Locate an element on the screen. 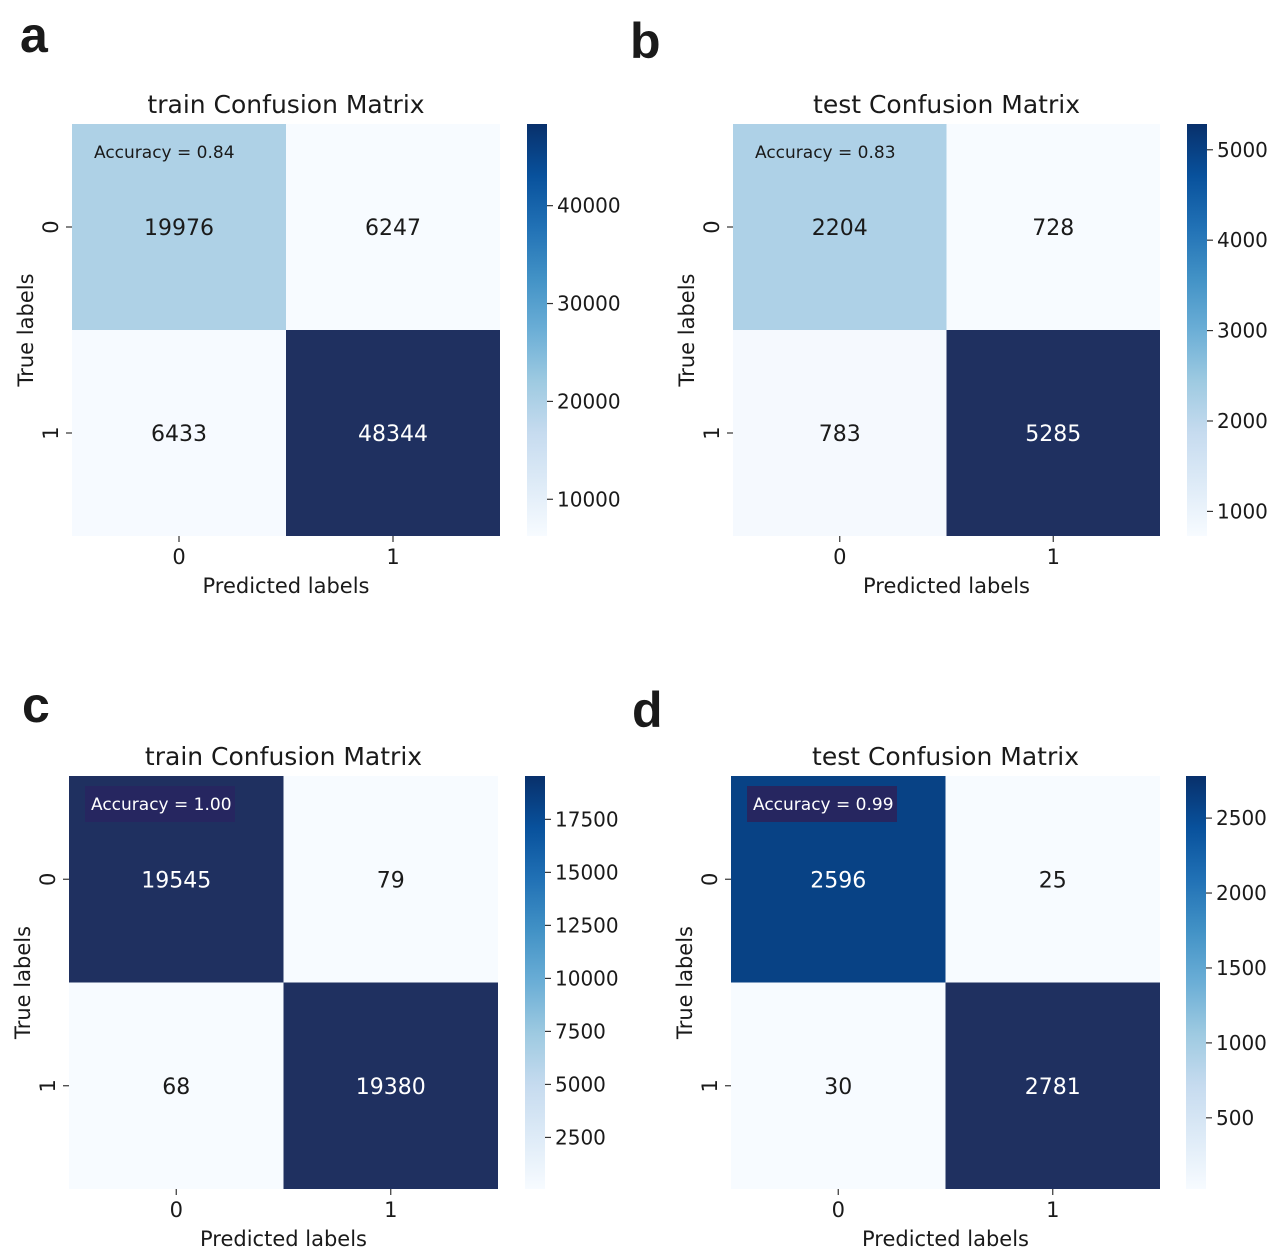 Image resolution: width=1278 pixels, height=1250 pixels. cell-value-1-1: 5285 is located at coordinates (1053, 434).